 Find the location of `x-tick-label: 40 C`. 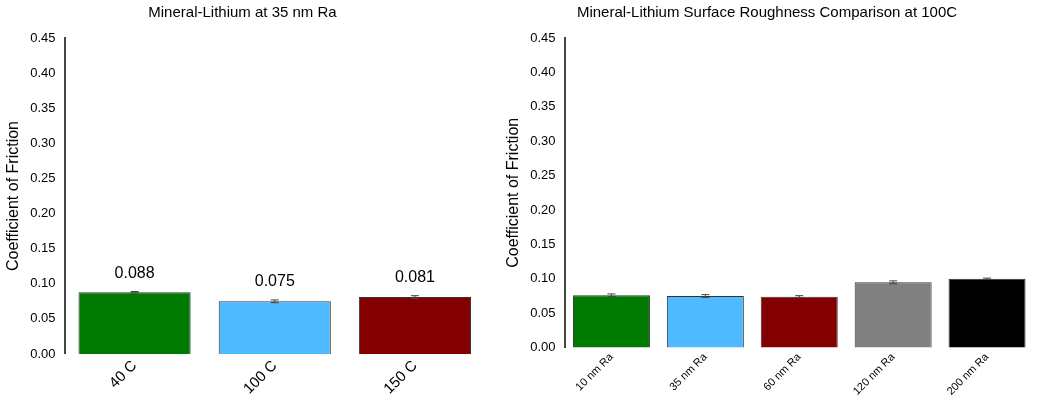

x-tick-label: 40 C is located at coordinates (122, 373).